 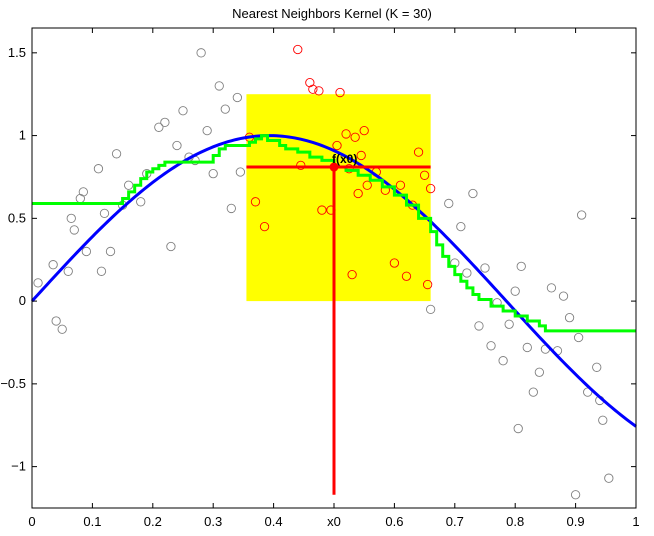 I want to click on x-tick-label: 0.1, so click(x=92, y=521).